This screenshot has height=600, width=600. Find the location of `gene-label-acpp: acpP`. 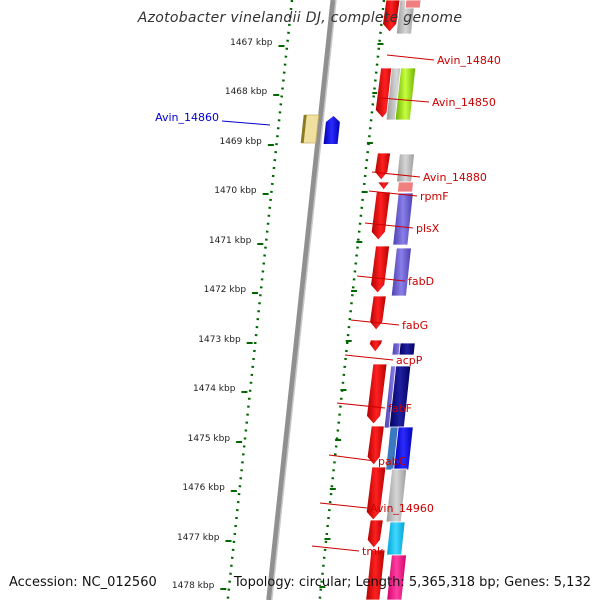

gene-label-acpp: acpP is located at coordinates (409, 360).